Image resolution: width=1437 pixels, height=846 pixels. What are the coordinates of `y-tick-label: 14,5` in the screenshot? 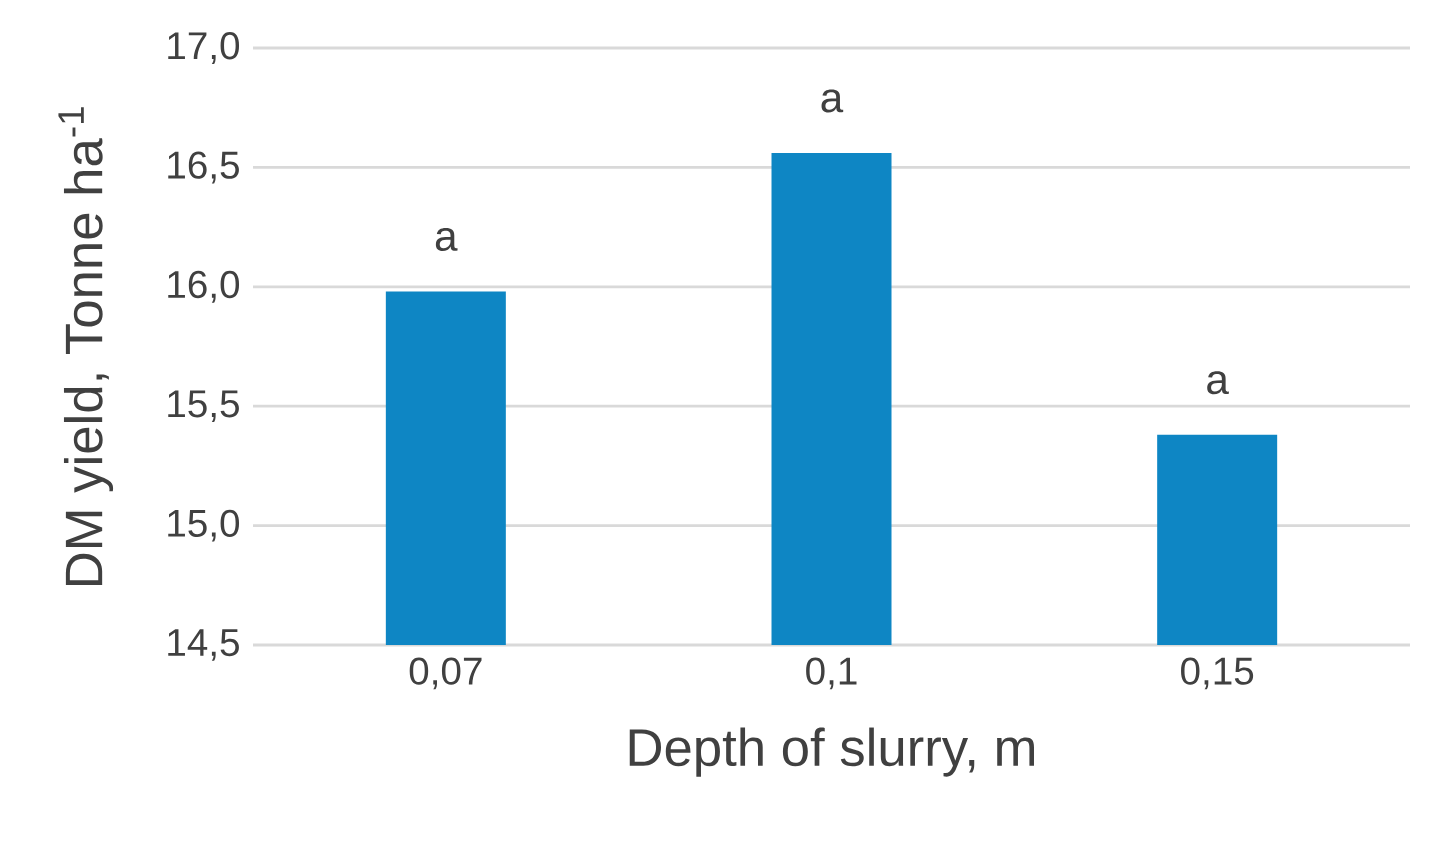 It's located at (203, 645).